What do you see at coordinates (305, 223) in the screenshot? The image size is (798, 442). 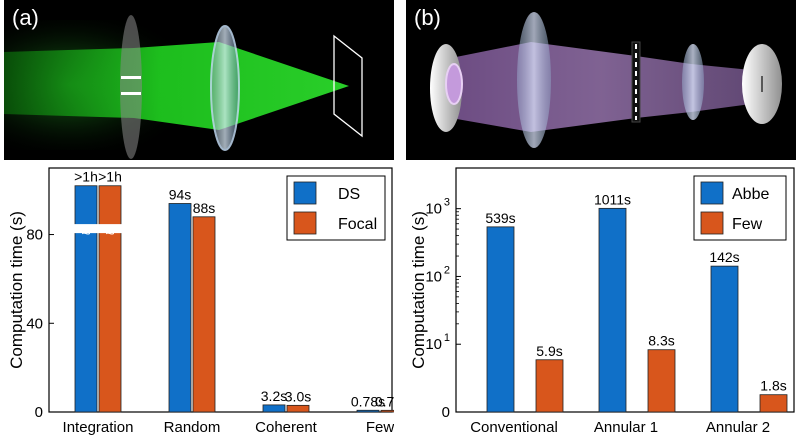 I see `legend-swatch-focal` at bounding box center [305, 223].